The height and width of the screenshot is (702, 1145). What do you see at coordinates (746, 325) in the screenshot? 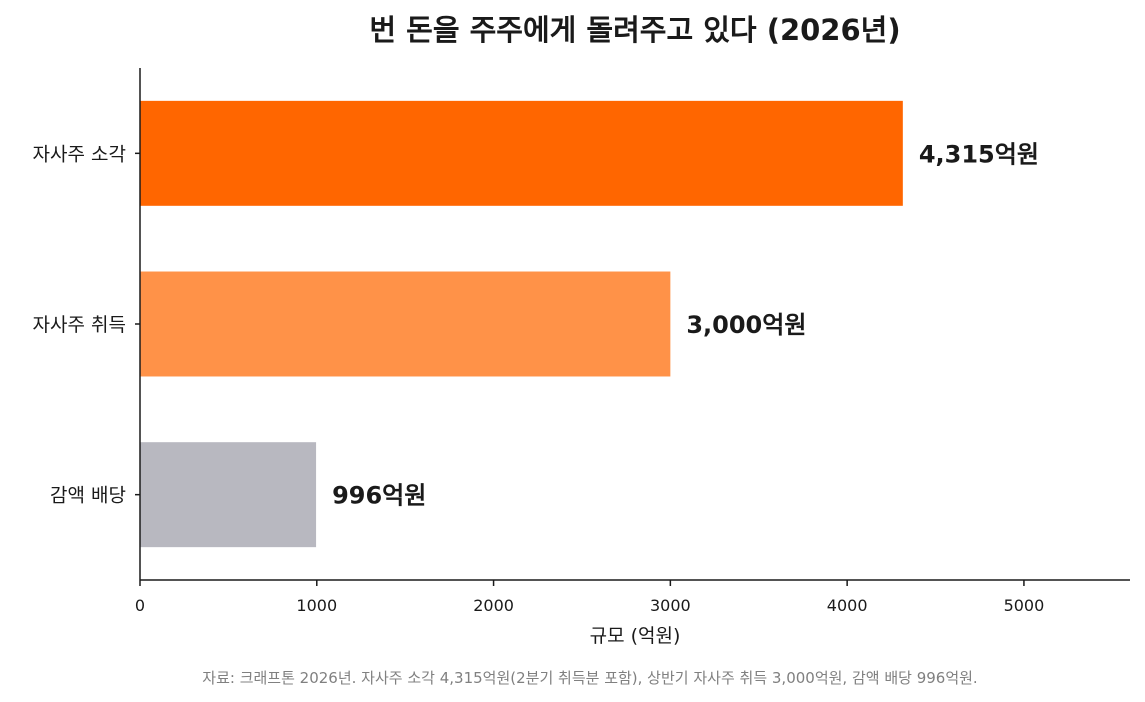
I see `data-label: 3,000억원` at bounding box center [746, 325].